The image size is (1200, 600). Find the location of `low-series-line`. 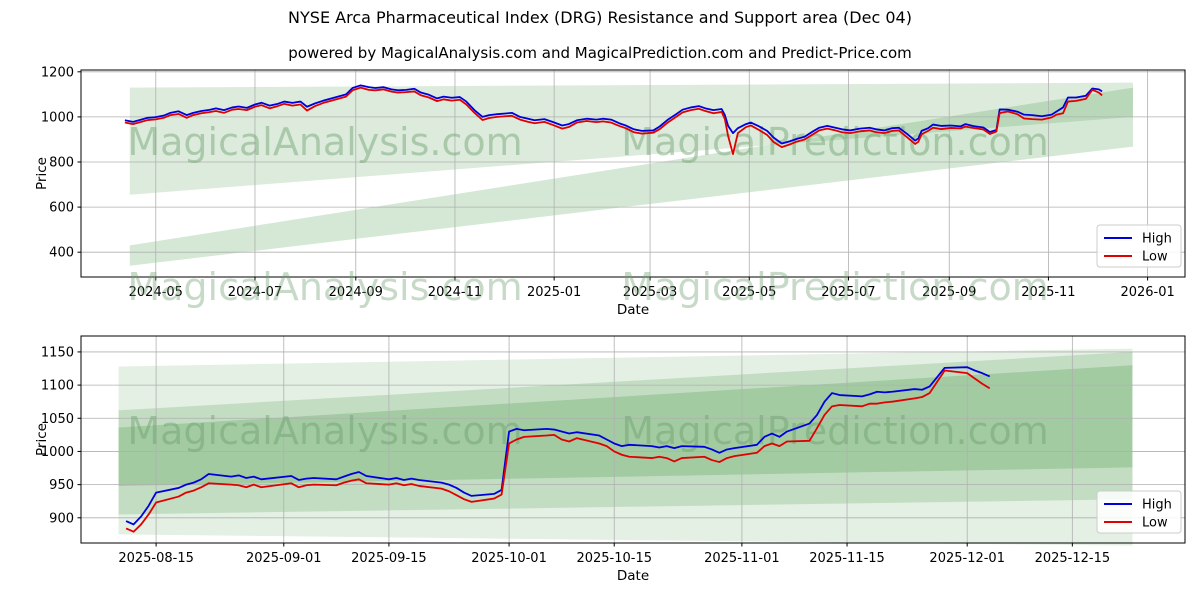

low-series-line is located at coordinates (613, 121).